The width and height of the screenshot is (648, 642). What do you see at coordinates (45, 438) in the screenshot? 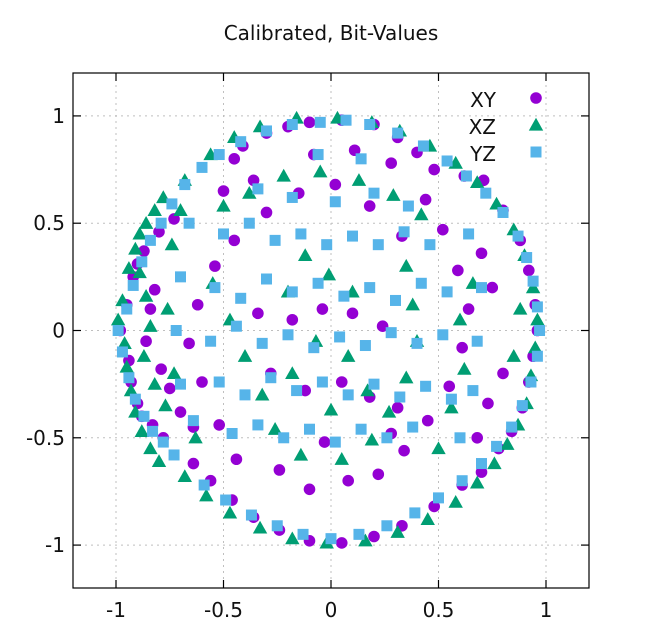
I see `y-tick-label: -0.5` at bounding box center [45, 438].